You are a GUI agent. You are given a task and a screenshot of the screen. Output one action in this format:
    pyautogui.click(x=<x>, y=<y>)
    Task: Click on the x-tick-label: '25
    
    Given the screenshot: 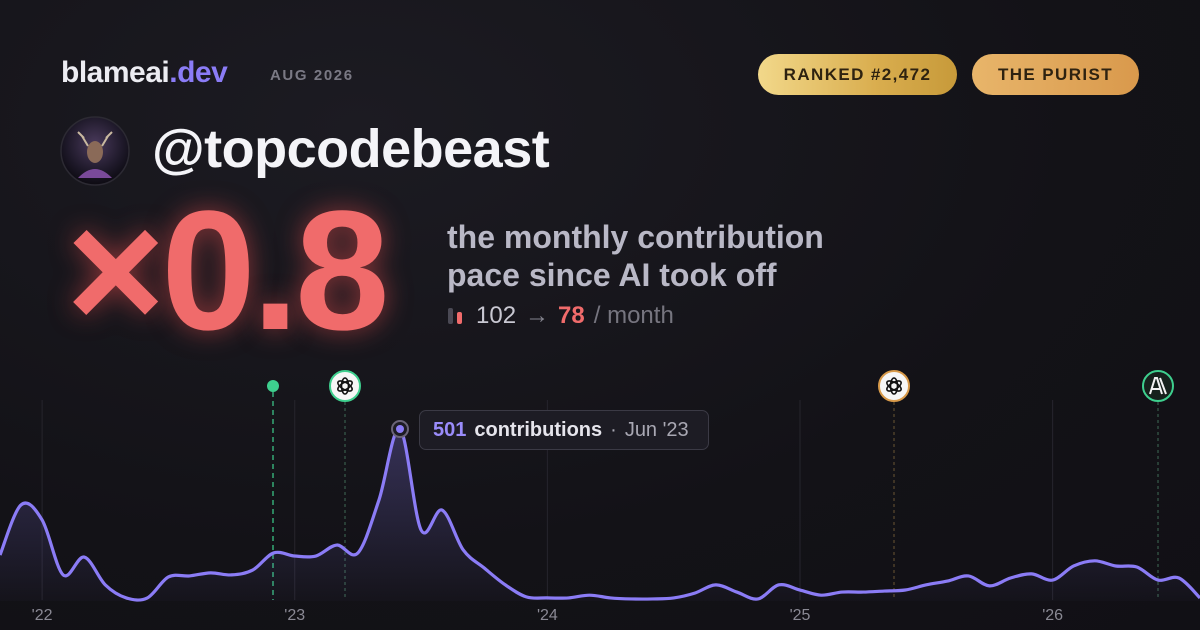 What is the action you would take?
    pyautogui.click(x=800, y=615)
    